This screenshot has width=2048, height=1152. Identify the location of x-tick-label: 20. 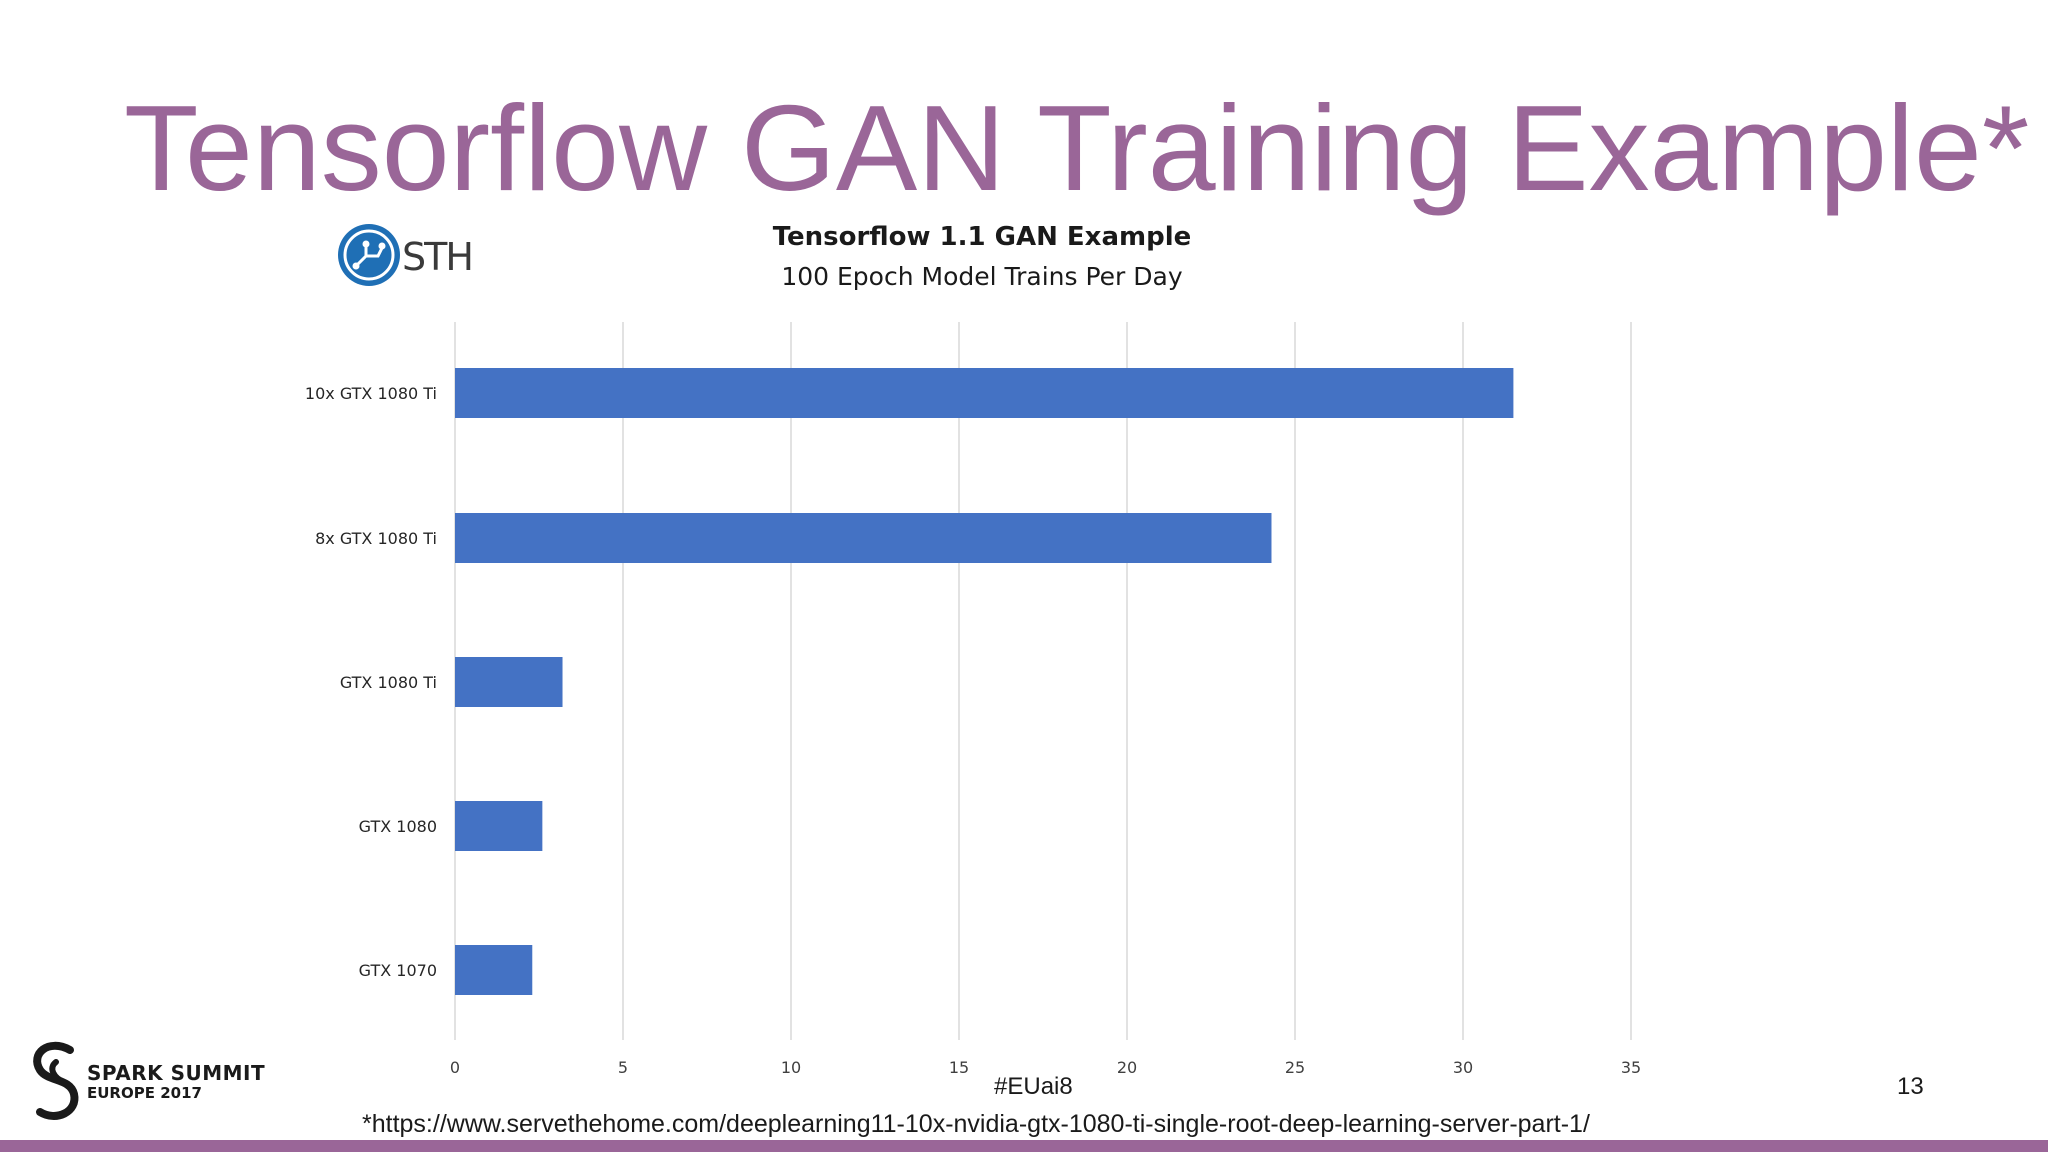
(1127, 1067).